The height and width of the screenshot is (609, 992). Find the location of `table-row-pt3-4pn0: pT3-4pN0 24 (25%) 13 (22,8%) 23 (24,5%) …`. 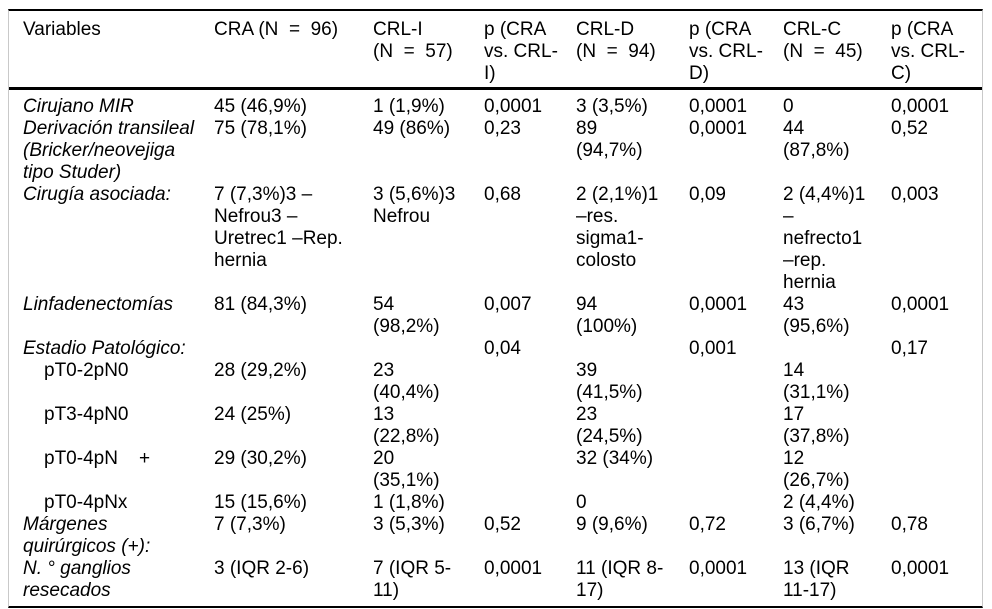

table-row-pt3-4pn0: pT3-4pN0 24 (25%) 13 (22,8%) 23 (24,5%) … is located at coordinates (495, 426).